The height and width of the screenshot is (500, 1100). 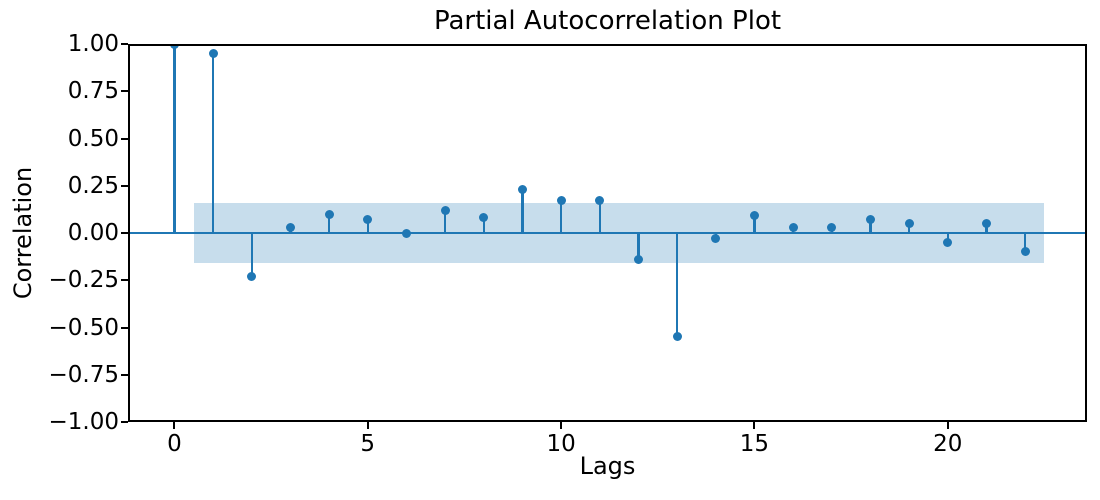 What do you see at coordinates (754, 444) in the screenshot?
I see `x-tick-label-15: 15` at bounding box center [754, 444].